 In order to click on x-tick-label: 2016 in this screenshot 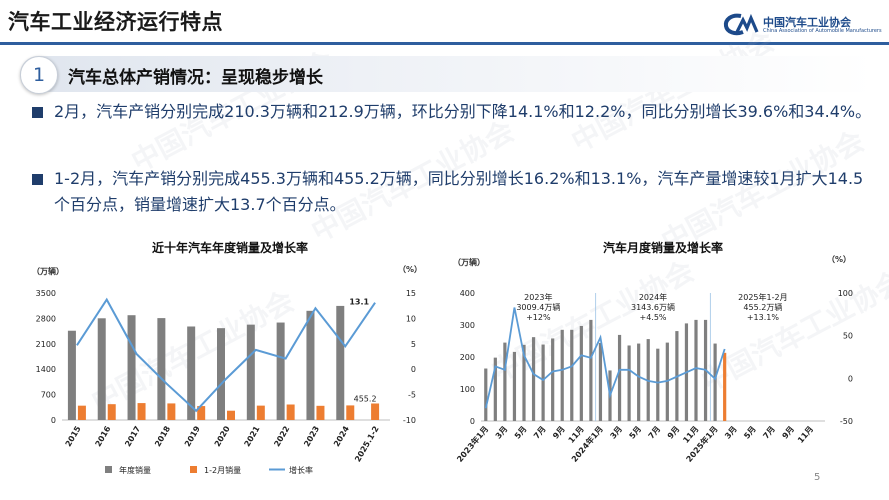, I will do `click(103, 436)`.